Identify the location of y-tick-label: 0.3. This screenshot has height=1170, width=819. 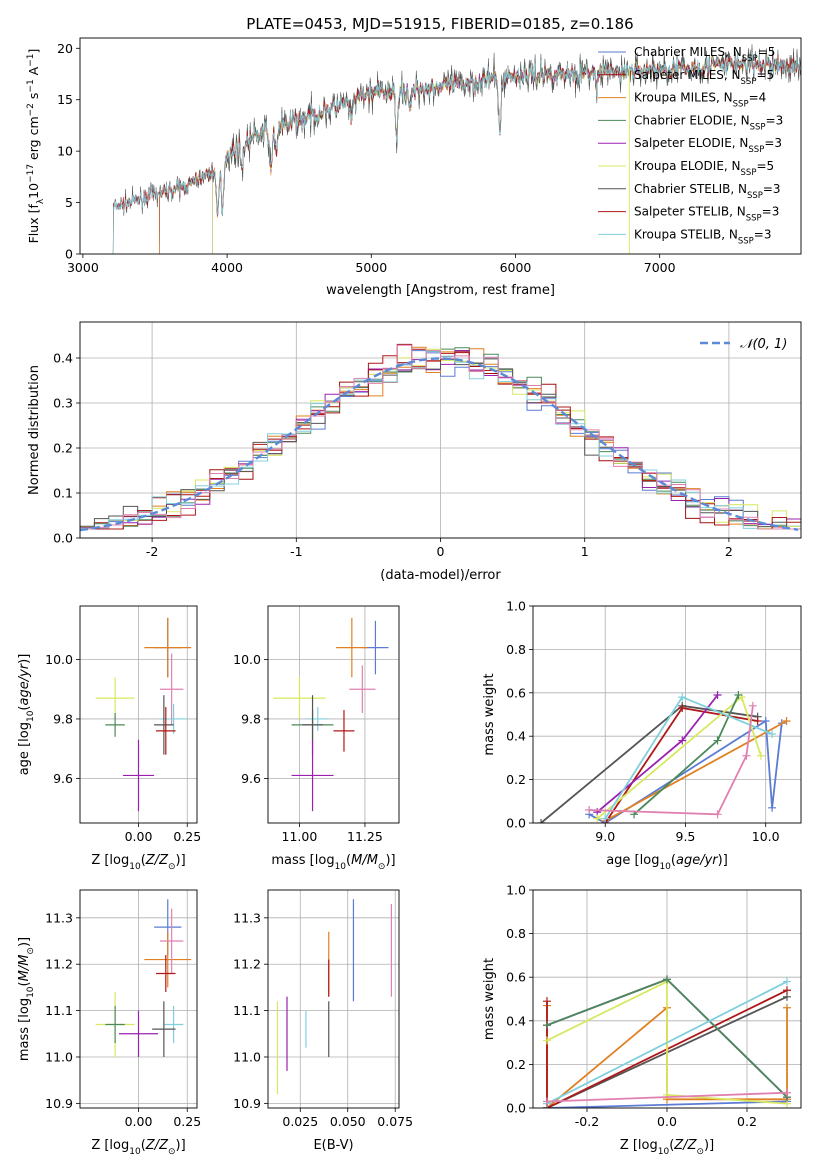
(63, 403).